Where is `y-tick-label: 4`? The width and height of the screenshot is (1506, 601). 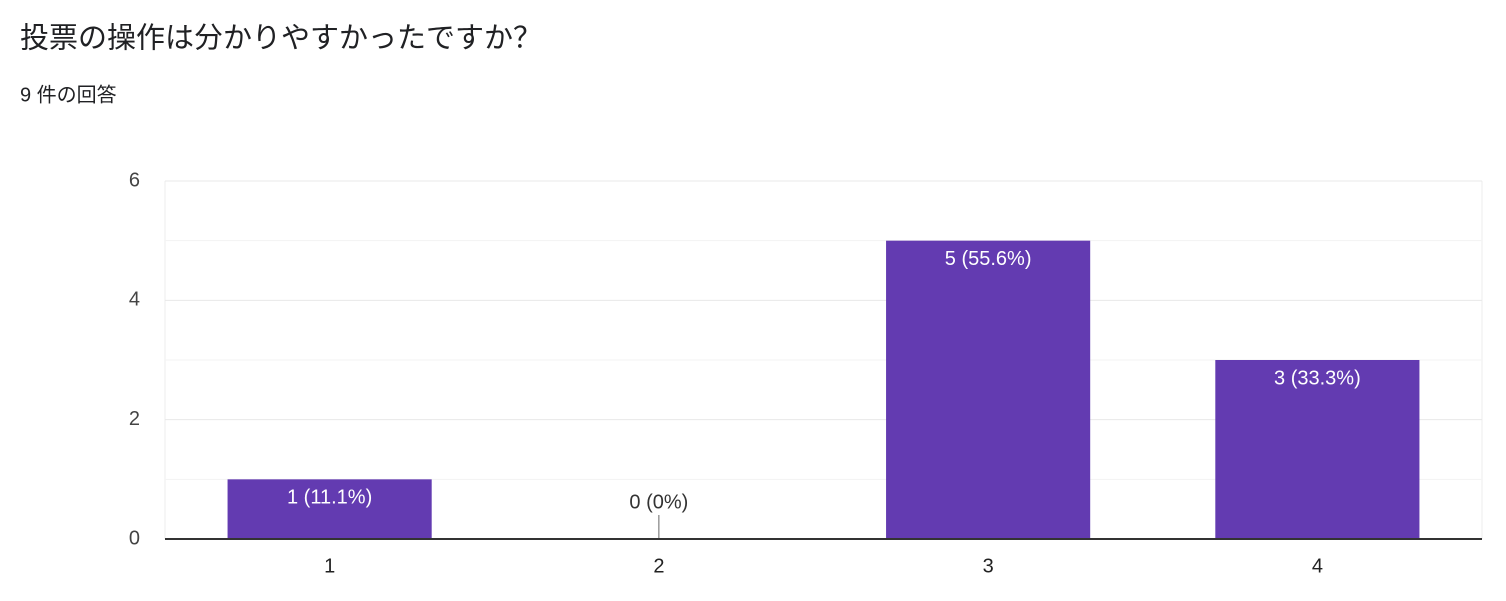
y-tick-label: 4 is located at coordinates (134, 300).